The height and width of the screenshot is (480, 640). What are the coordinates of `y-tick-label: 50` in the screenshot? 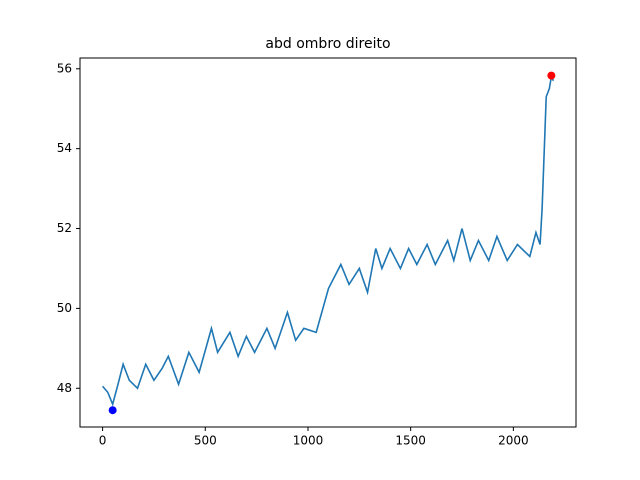 It's located at (64, 308).